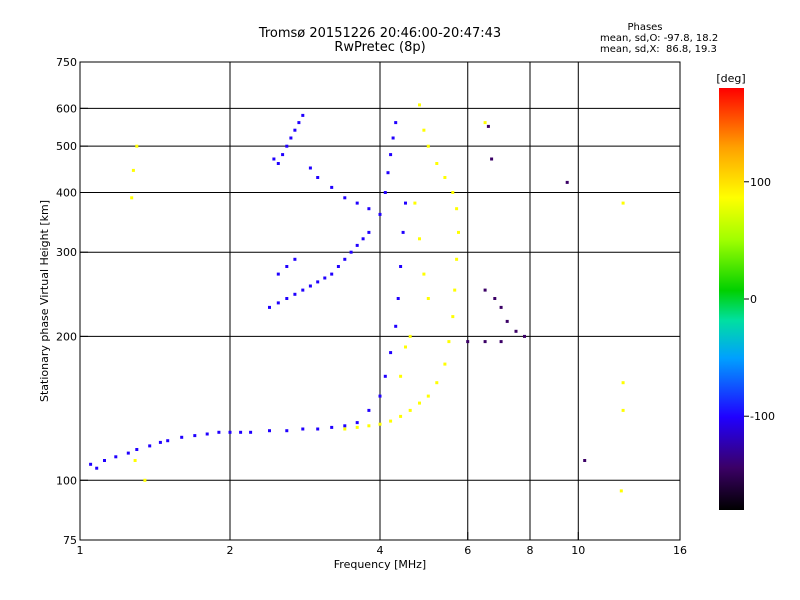 This screenshot has height=600, width=800. Describe the element at coordinates (762, 416) in the screenshot. I see `colorbar-tick-label: -100` at that location.